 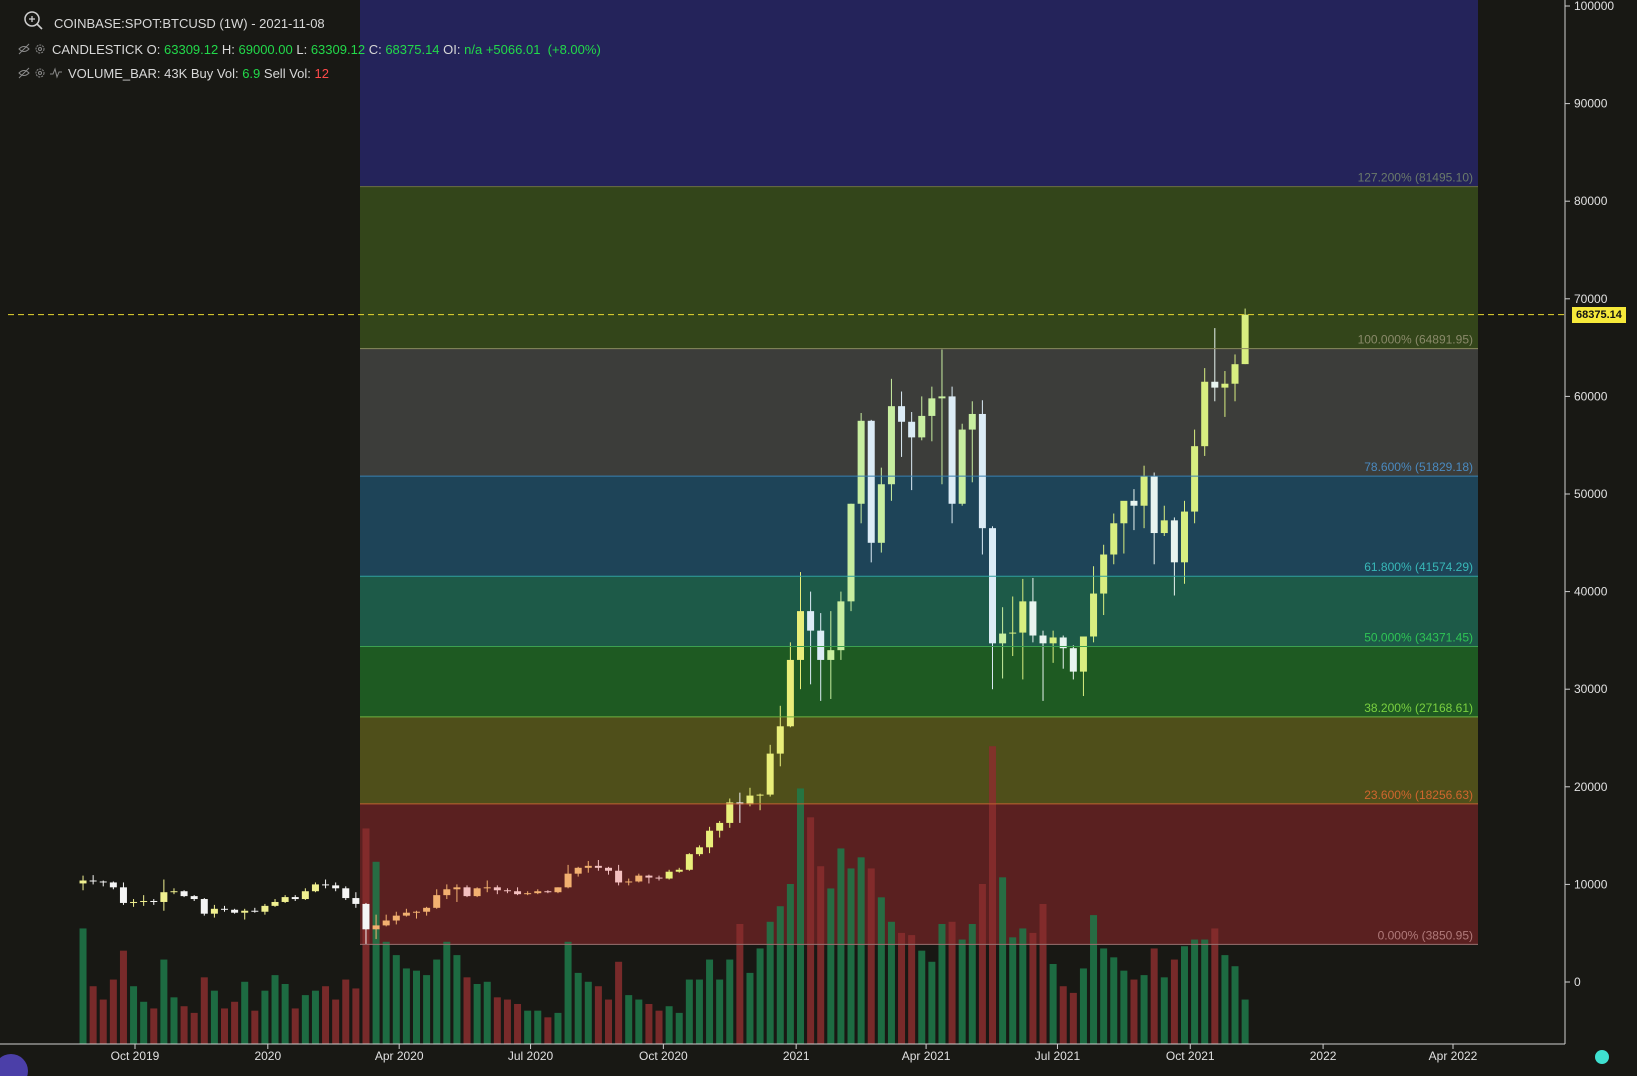 I want to click on status-dot, so click(x=1602, y=1057).